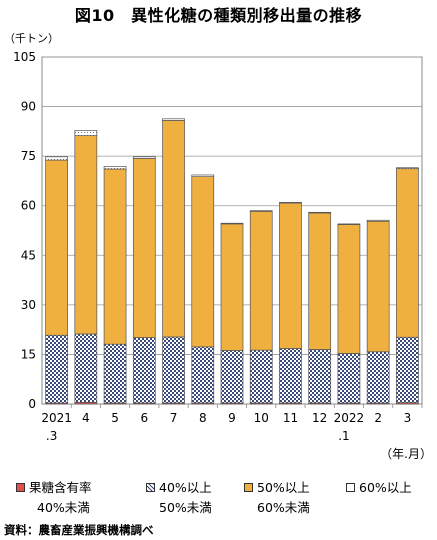 The image size is (437, 540). I want to click on x-tick-label: 2, so click(378, 418).